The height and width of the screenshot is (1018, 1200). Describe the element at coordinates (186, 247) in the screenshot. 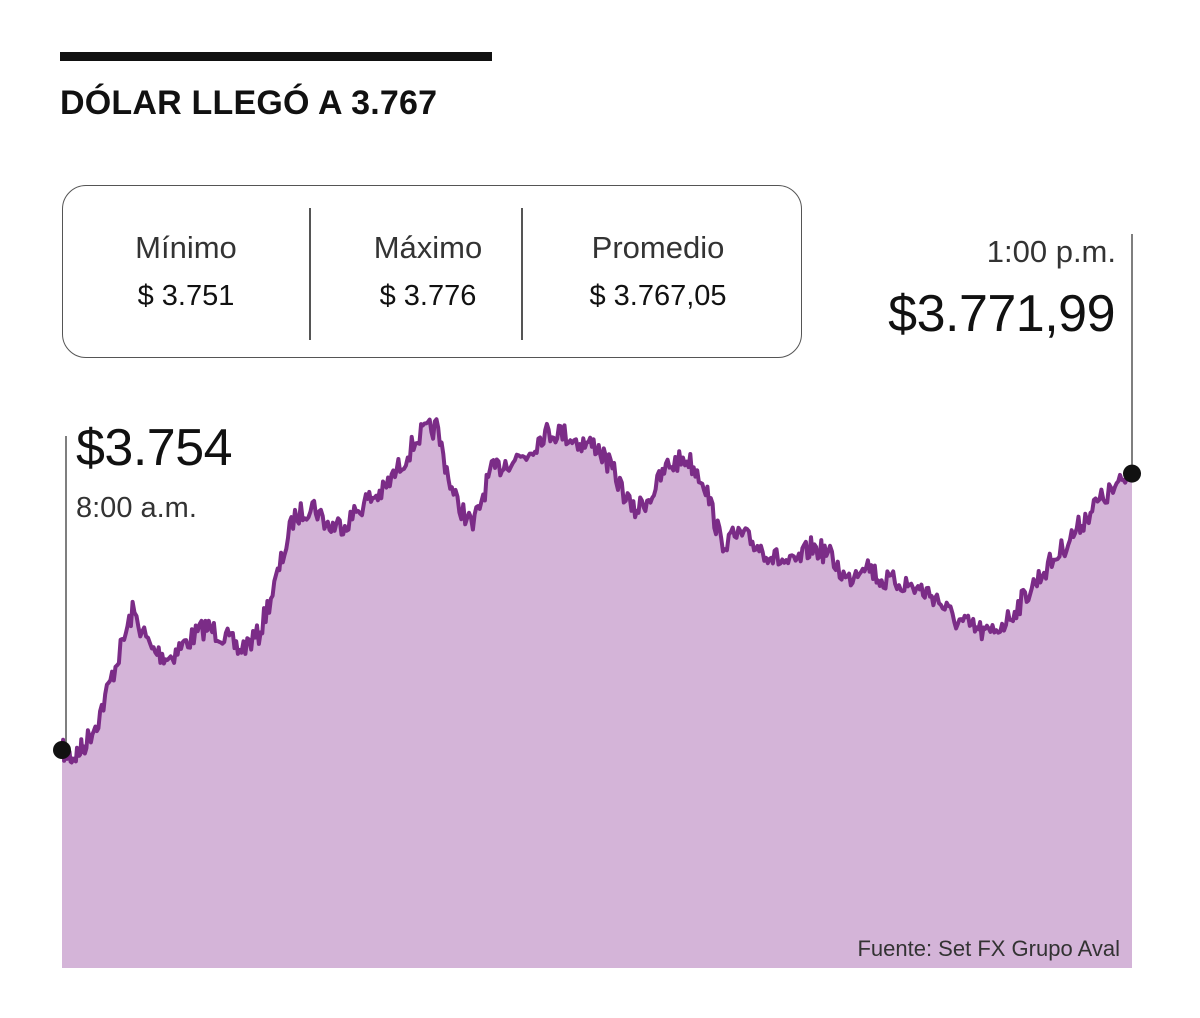

I see `stat-minimum-label: Mínimo` at that location.